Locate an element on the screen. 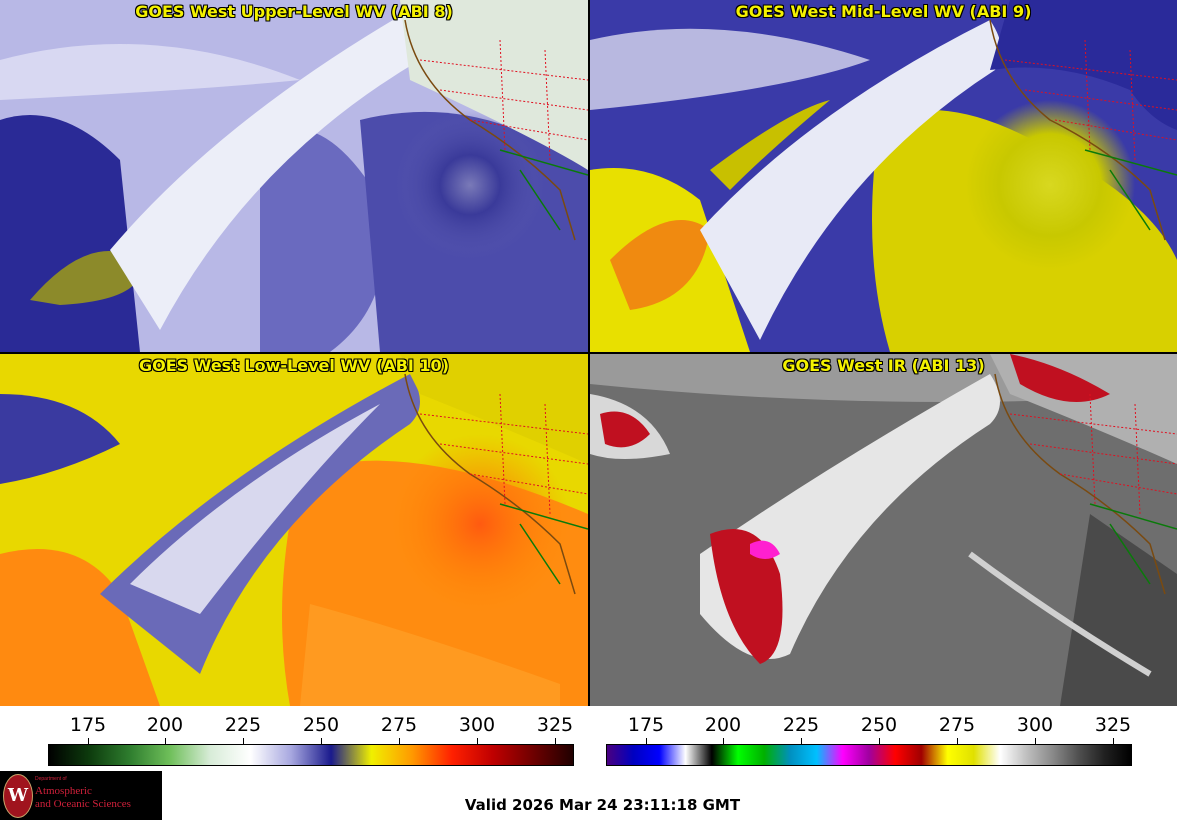 Image resolution: width=1177 pixels, height=820 pixels. panel-title: GOES West Upper-Level WV (ABI 8) is located at coordinates (294, 11).